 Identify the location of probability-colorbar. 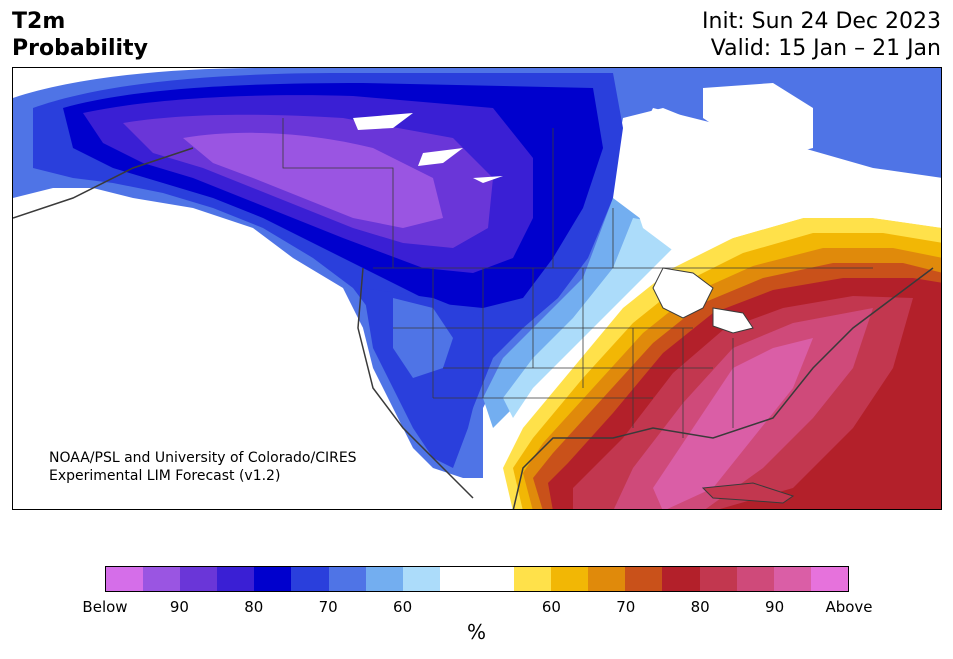
(477, 579).